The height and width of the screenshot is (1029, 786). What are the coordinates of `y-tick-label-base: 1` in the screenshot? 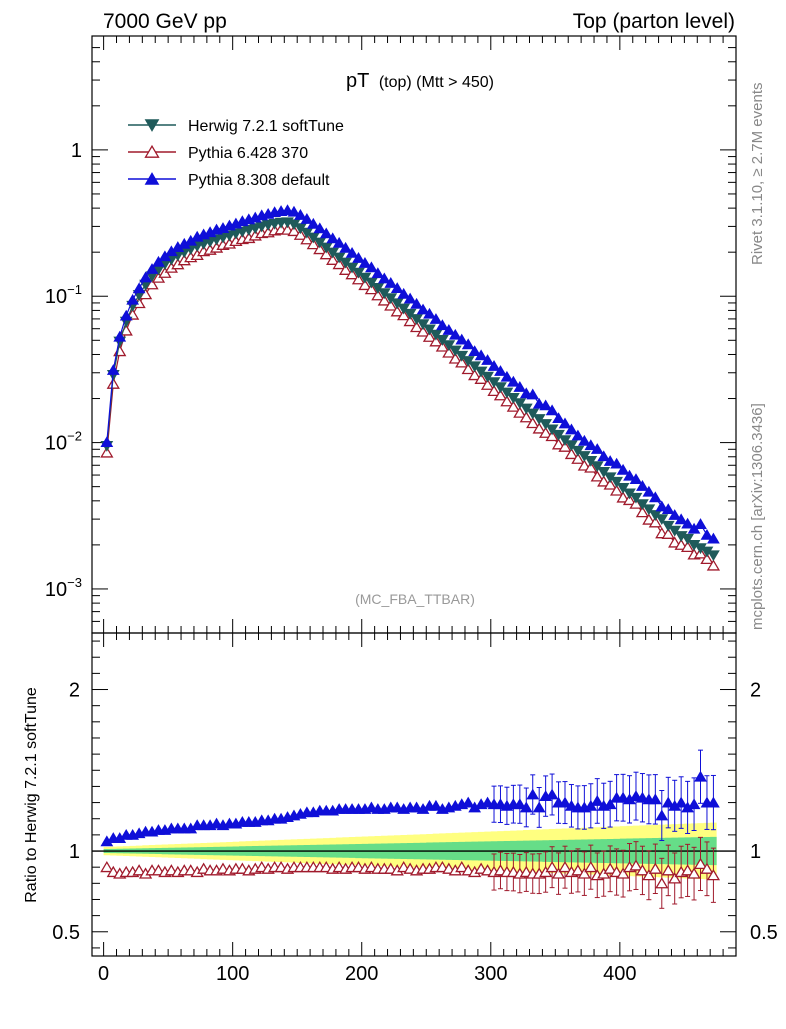 It's located at (76, 151).